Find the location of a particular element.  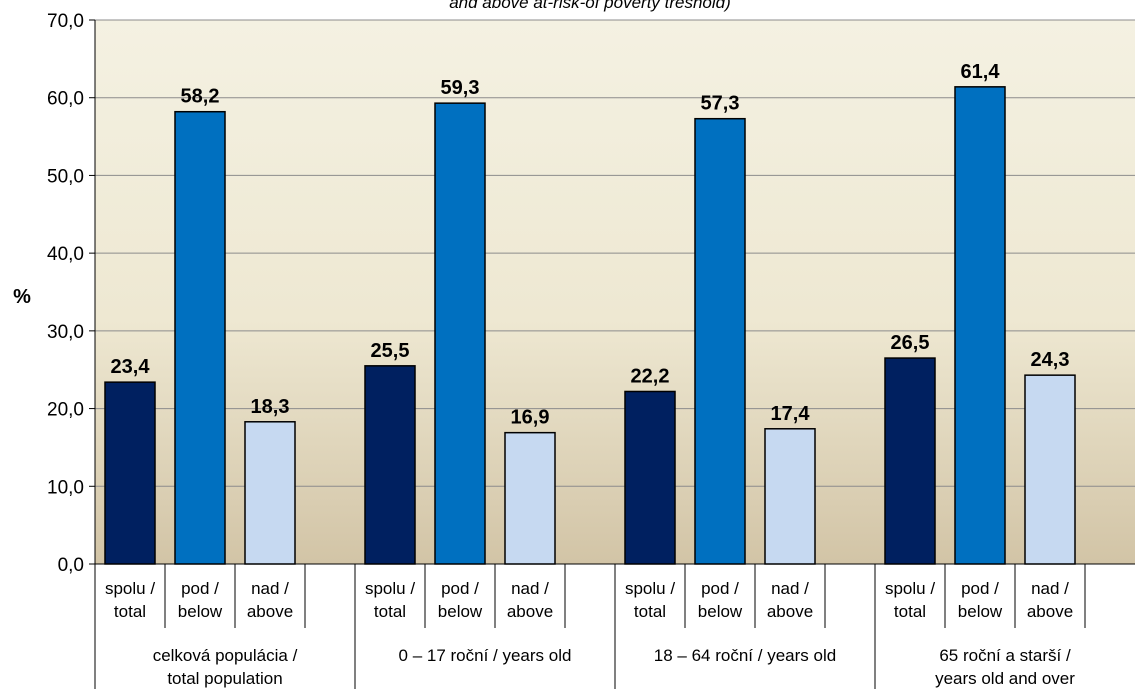

y-tick-label: 70,0 is located at coordinates (65, 21).